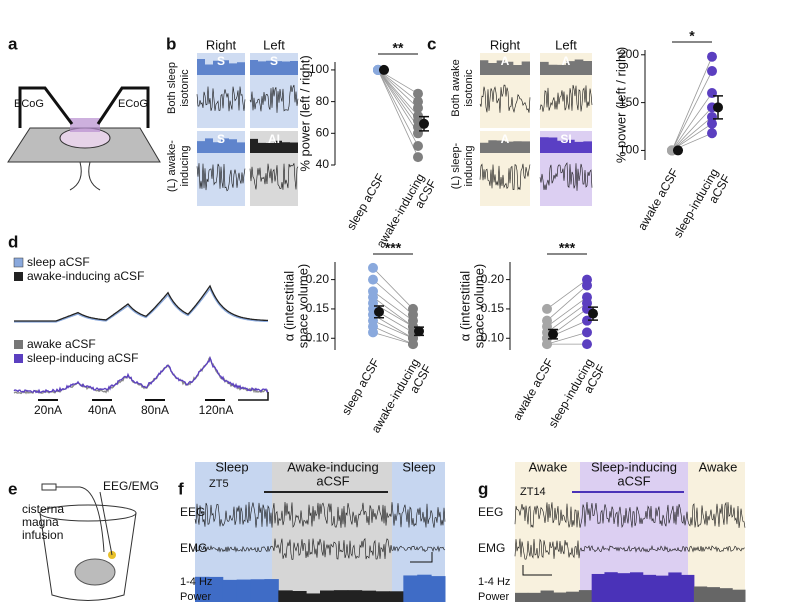  Describe the element at coordinates (82, 358) in the screenshot. I see `legend-label: sleep-inducing aCSF` at that location.